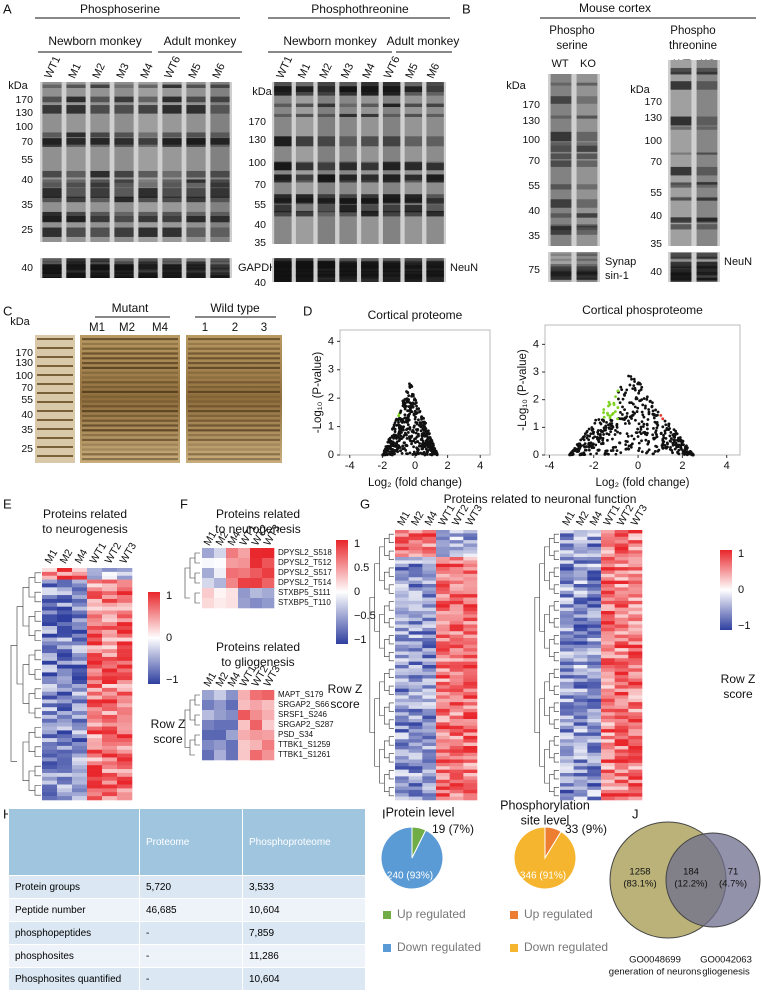 The width and height of the screenshot is (762, 999). What do you see at coordinates (617, 276) in the screenshot?
I see `label: sin-1` at bounding box center [617, 276].